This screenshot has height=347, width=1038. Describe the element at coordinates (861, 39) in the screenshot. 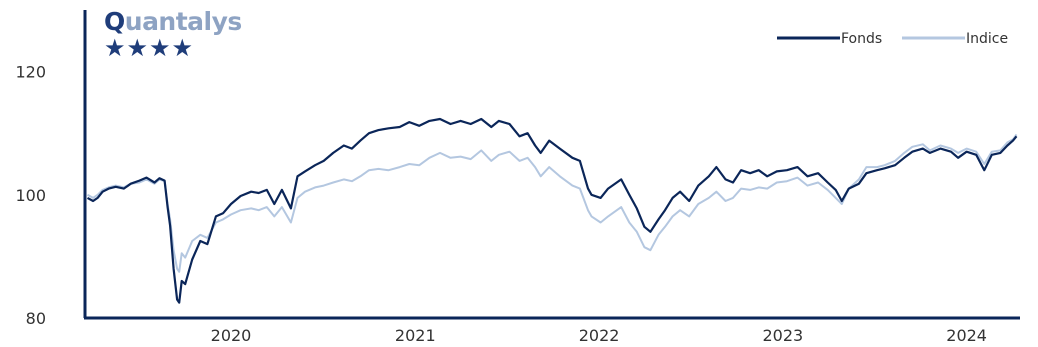

I see `legend-label-fonds: Fonds` at that location.